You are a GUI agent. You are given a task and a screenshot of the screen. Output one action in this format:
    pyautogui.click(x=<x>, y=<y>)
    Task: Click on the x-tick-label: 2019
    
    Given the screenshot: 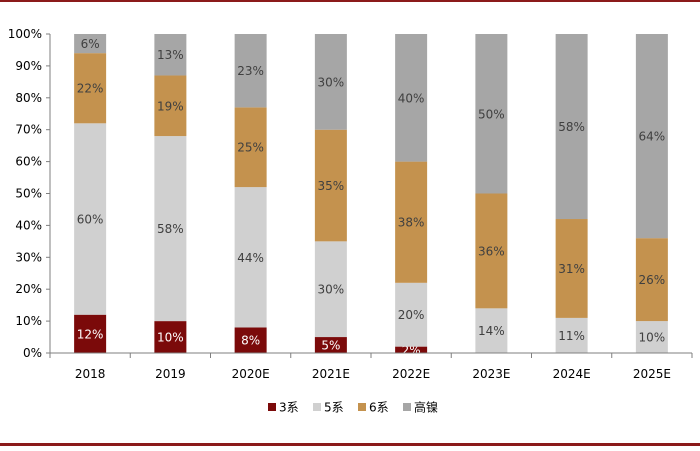 What is the action you would take?
    pyautogui.click(x=170, y=374)
    